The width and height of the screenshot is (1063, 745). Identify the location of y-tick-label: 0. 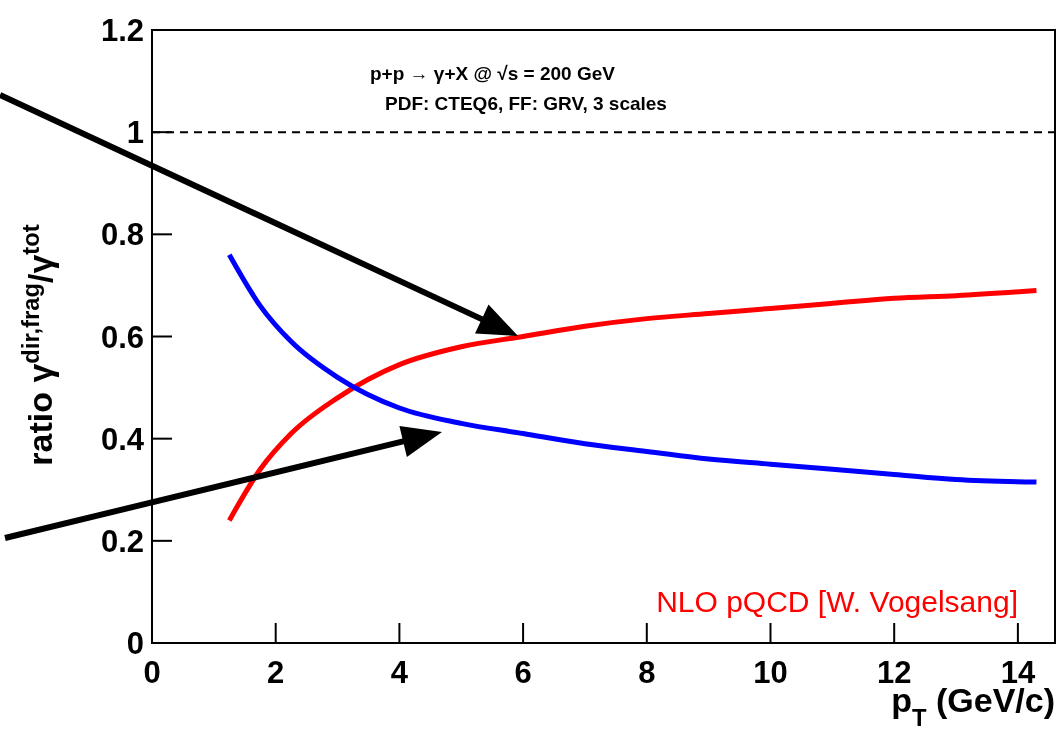
(135, 643).